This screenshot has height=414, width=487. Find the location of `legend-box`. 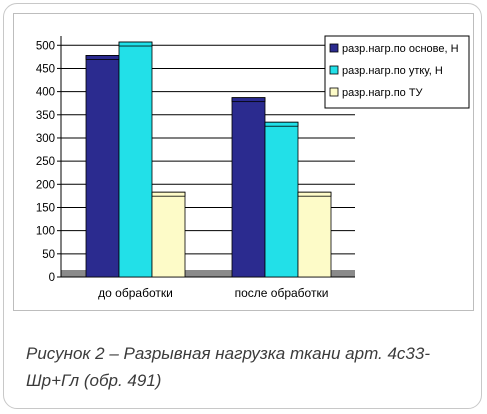

legend-box is located at coordinates (397, 72).